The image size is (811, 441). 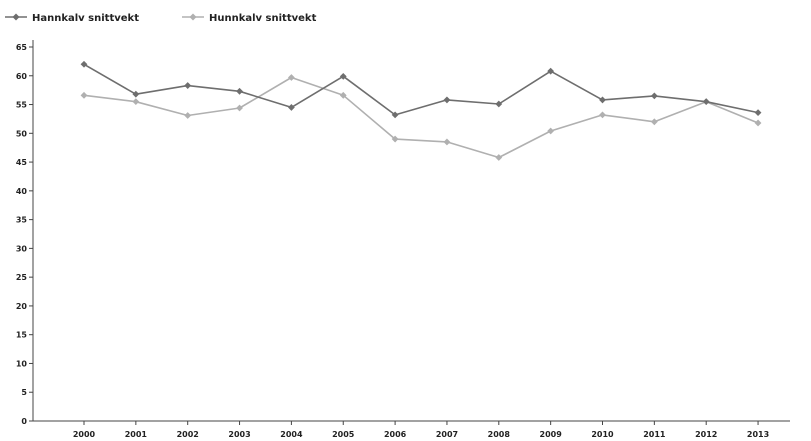 I want to click on y-tick-label: 0, so click(x=24, y=421).